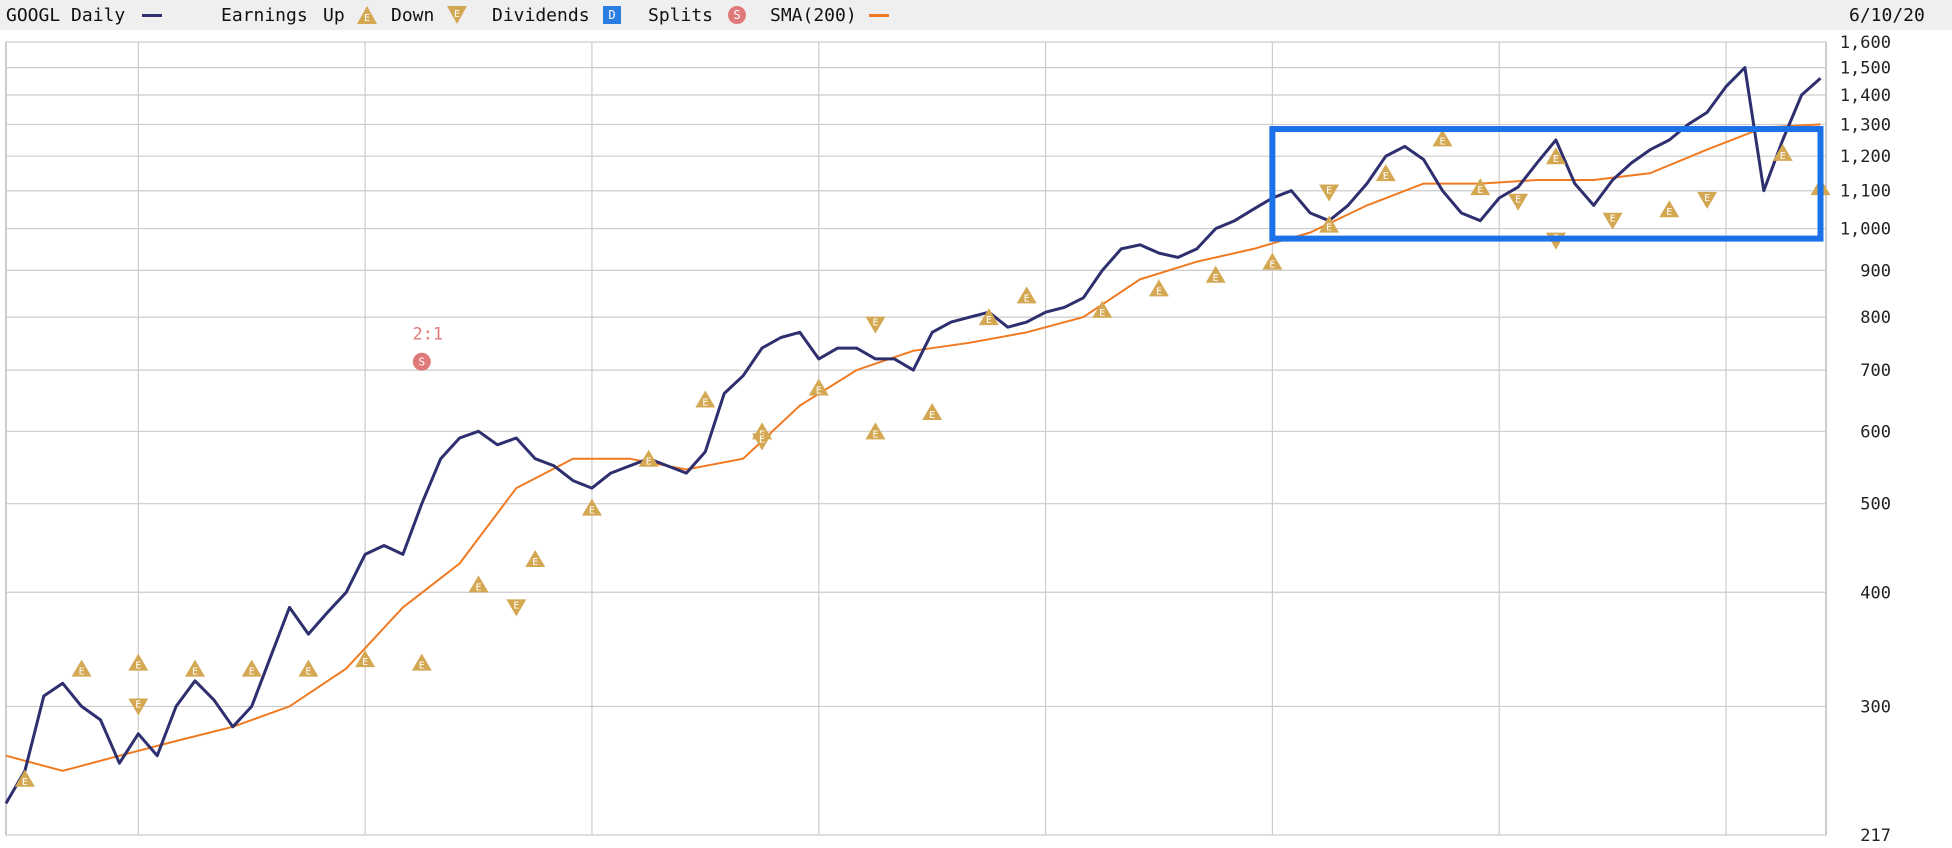 The height and width of the screenshot is (848, 1952). I want to click on y-tick-label: 1,000, so click(1865, 230).